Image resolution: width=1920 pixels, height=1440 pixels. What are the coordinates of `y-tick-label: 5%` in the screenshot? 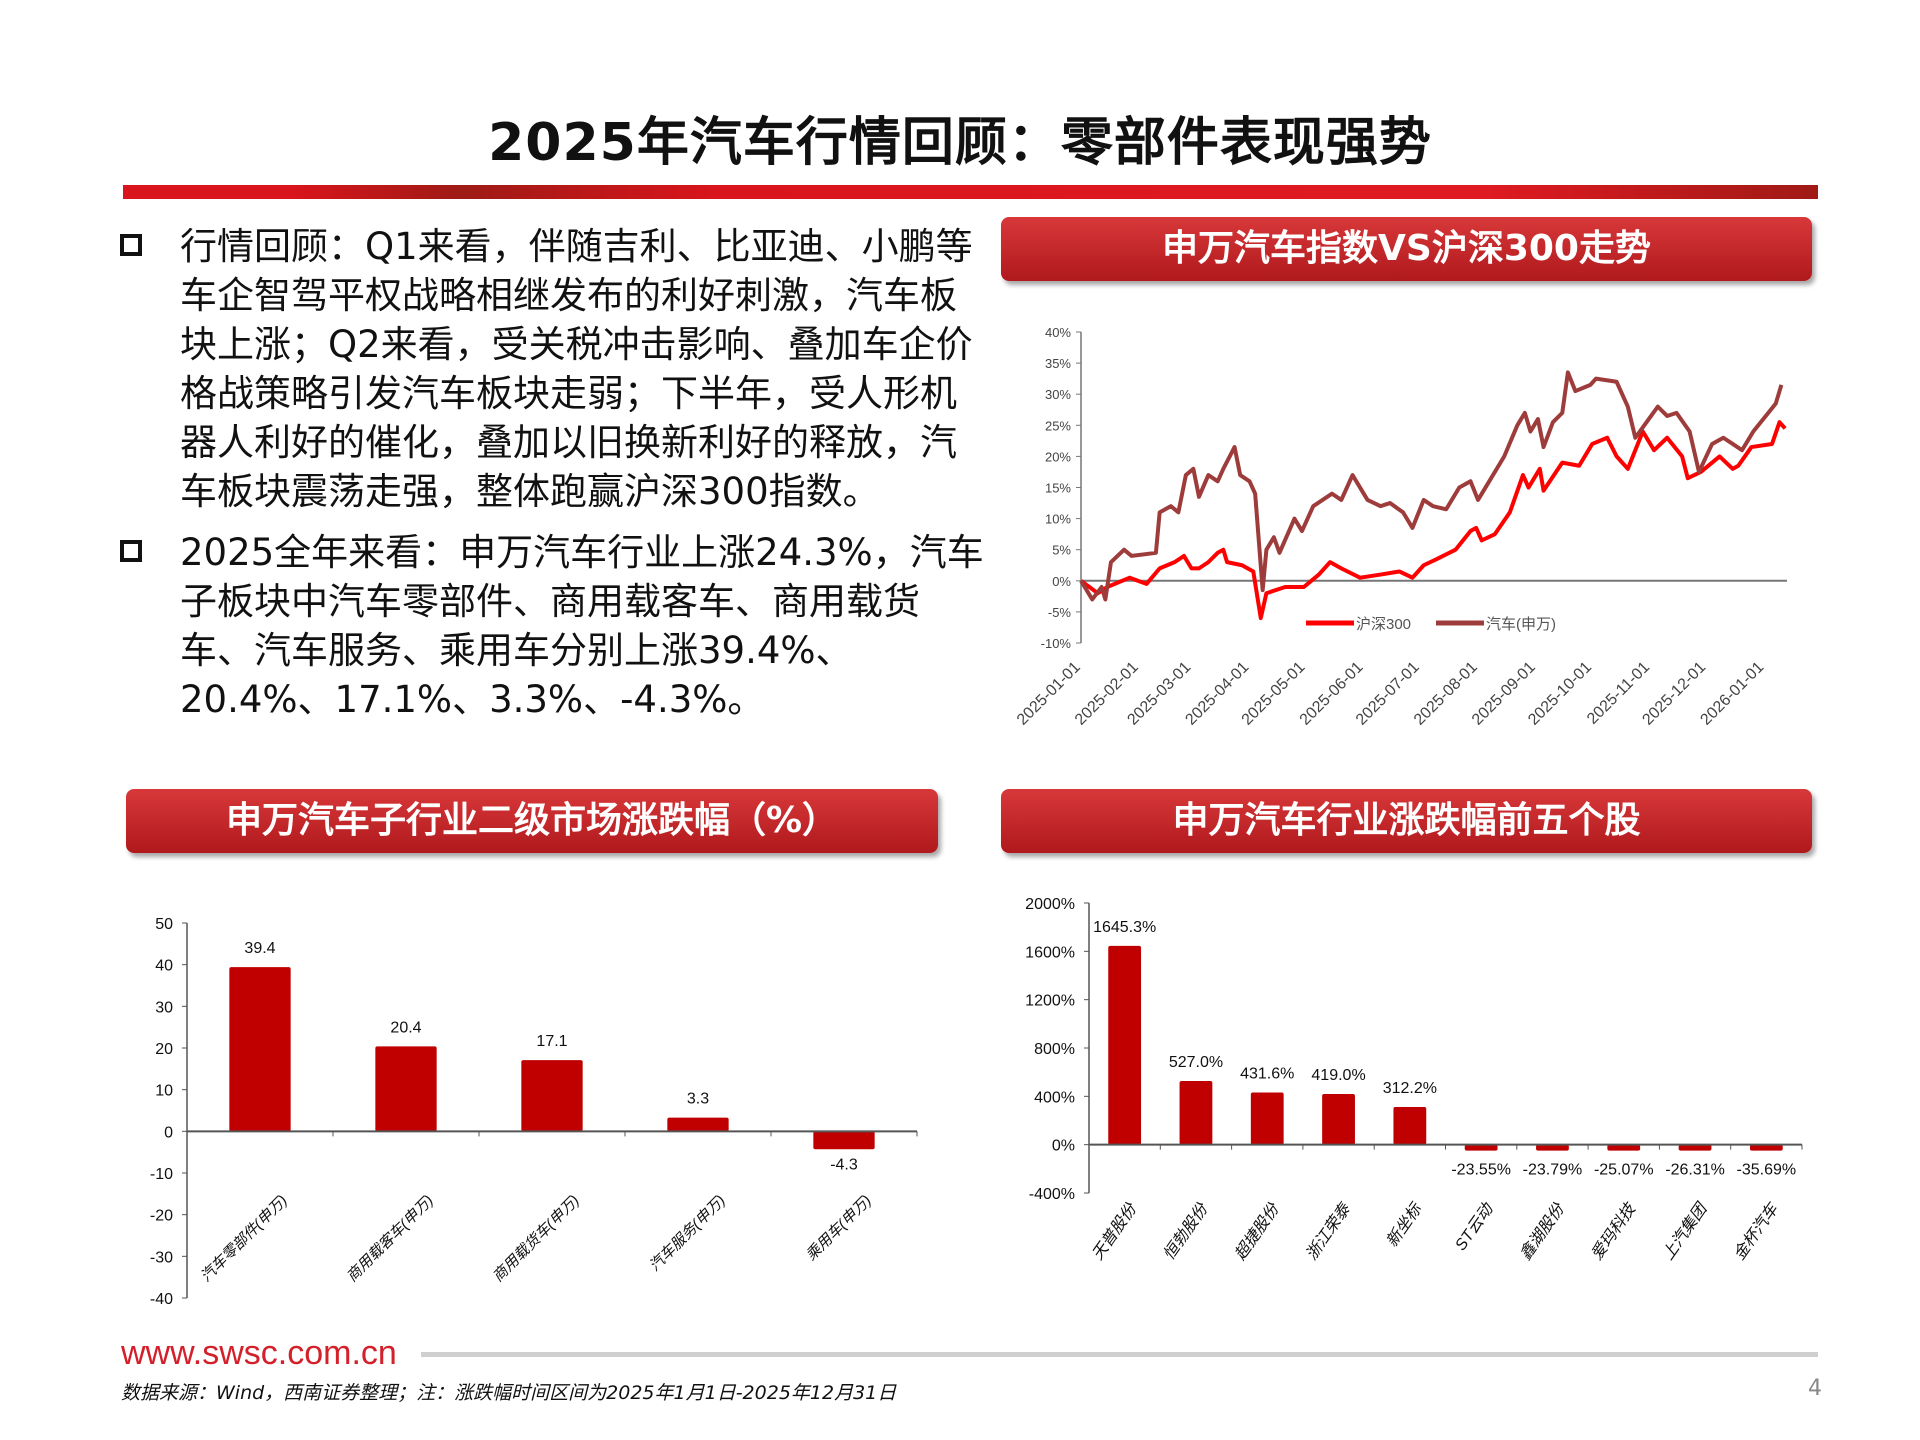 It's located at (1061, 550).